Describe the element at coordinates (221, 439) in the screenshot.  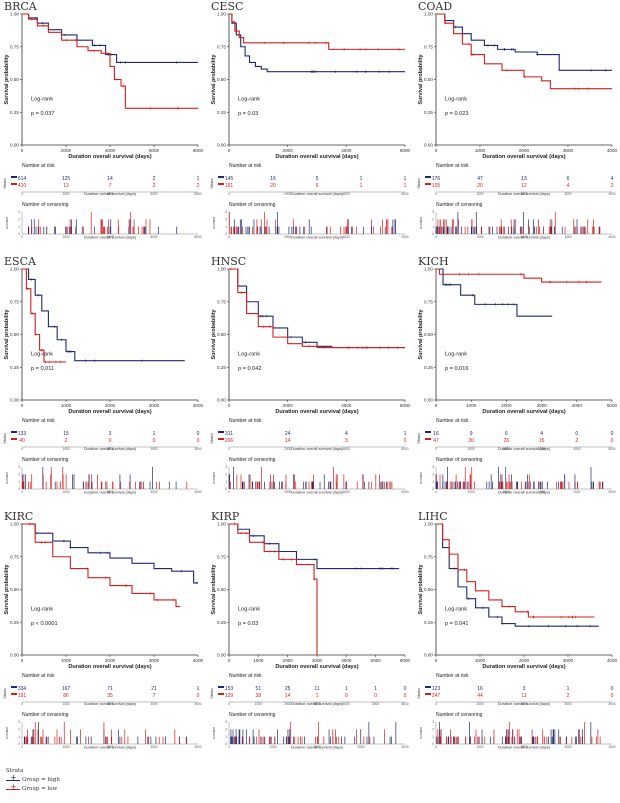
I see `risk-key-low` at that location.